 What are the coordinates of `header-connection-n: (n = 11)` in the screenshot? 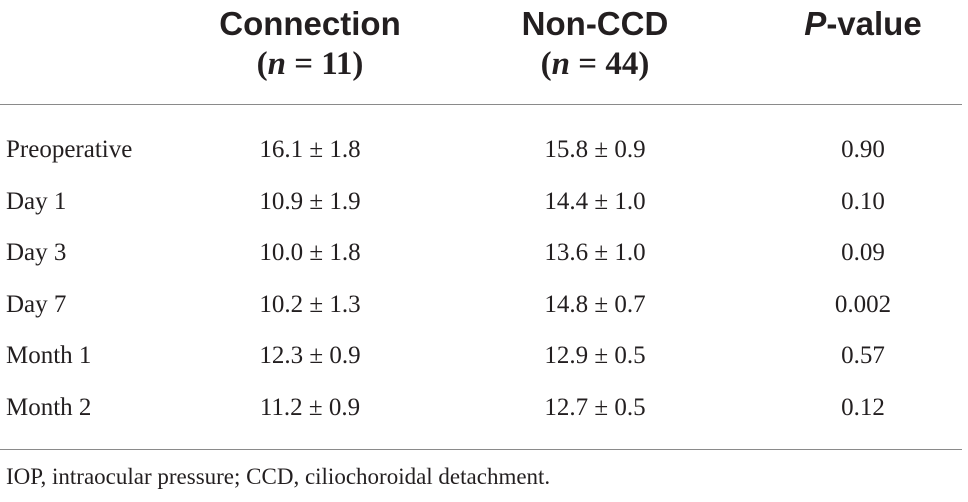 It's located at (310, 64).